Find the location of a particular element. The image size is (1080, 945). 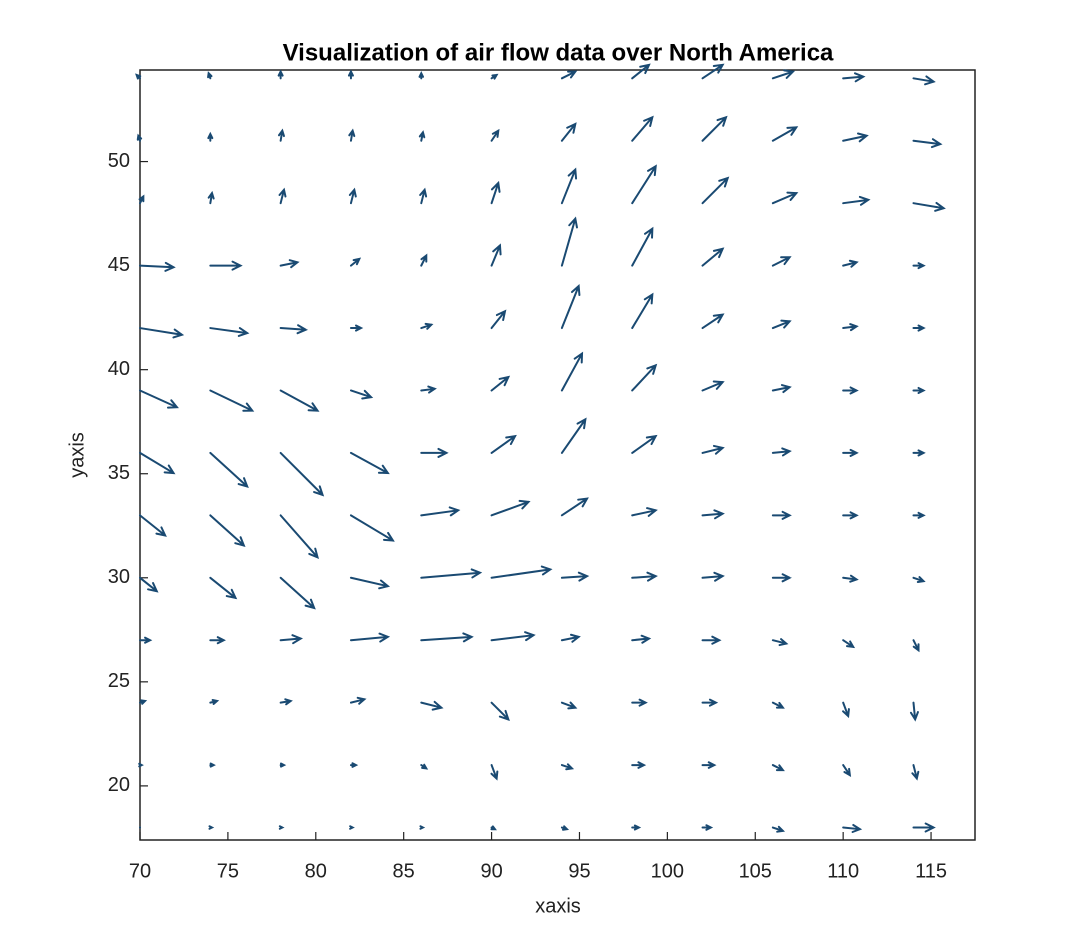

y-tick-label: 45 is located at coordinates (119, 265).